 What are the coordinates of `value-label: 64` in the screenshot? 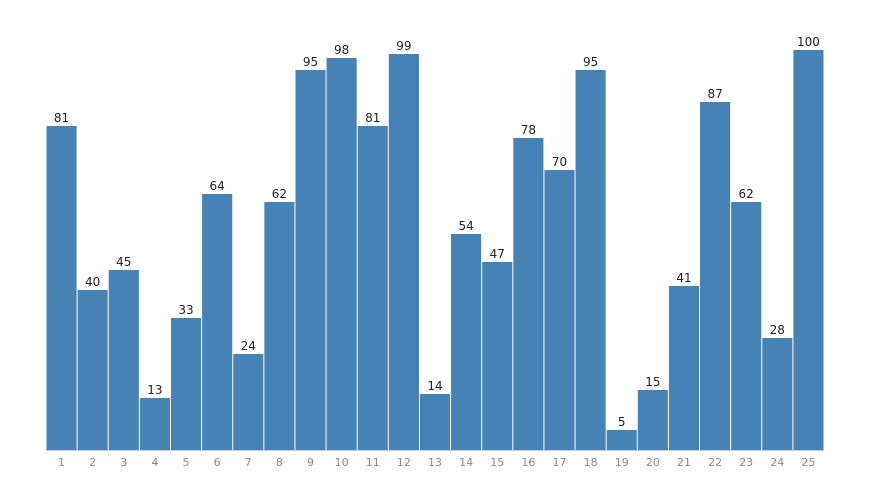 It's located at (217, 186).